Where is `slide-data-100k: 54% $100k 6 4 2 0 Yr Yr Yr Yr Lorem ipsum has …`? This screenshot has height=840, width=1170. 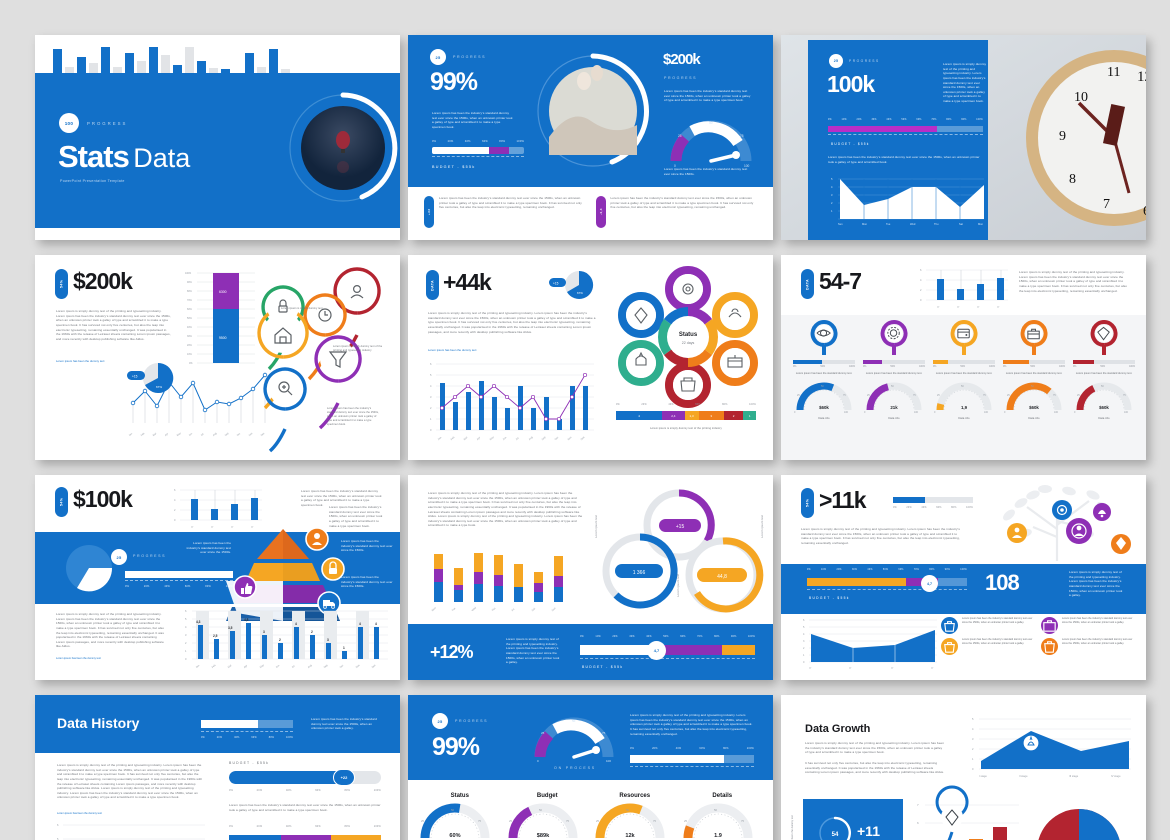 slide-data-100k: 54% $100k 6 4 2 0 Yr Yr Yr Yr Lorem ipsum has … is located at coordinates (217, 577).